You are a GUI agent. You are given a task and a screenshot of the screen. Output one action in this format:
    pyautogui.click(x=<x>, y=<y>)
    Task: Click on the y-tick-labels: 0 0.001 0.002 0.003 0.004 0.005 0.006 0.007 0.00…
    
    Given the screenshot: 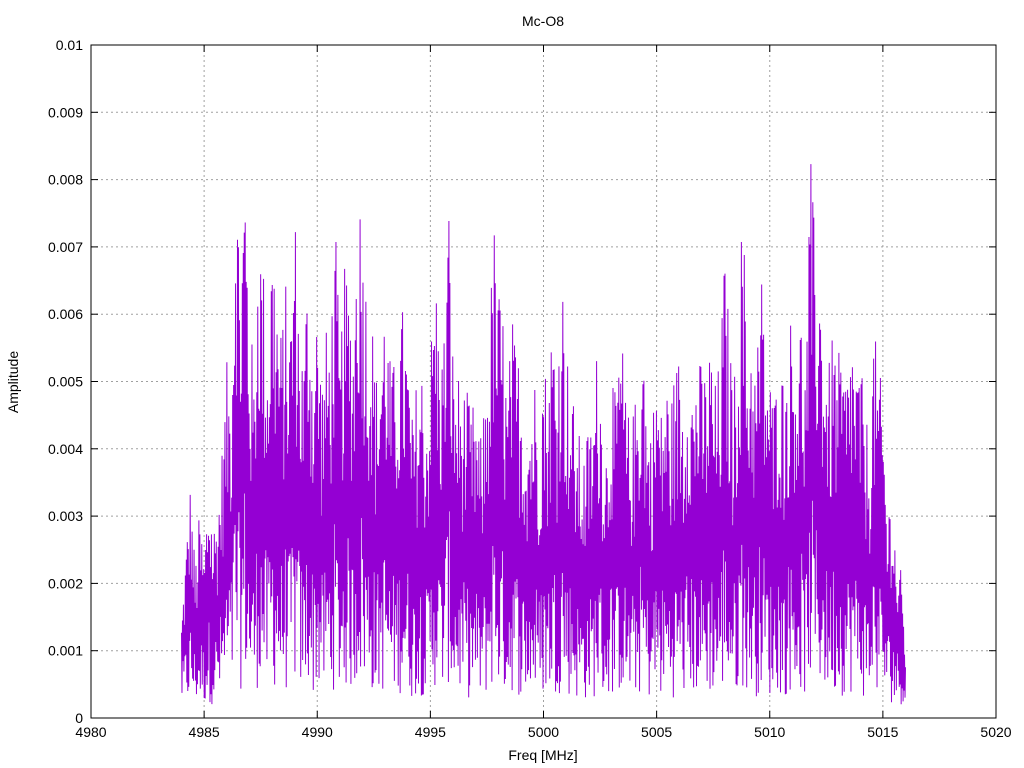 What is the action you would take?
    pyautogui.click(x=65, y=381)
    